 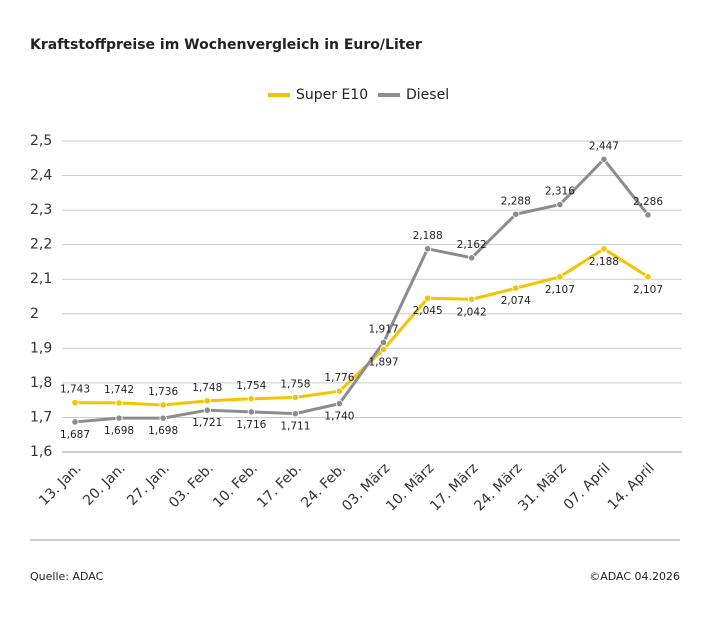 I want to click on x-tick-label: 10. Feb., so click(x=235, y=485).